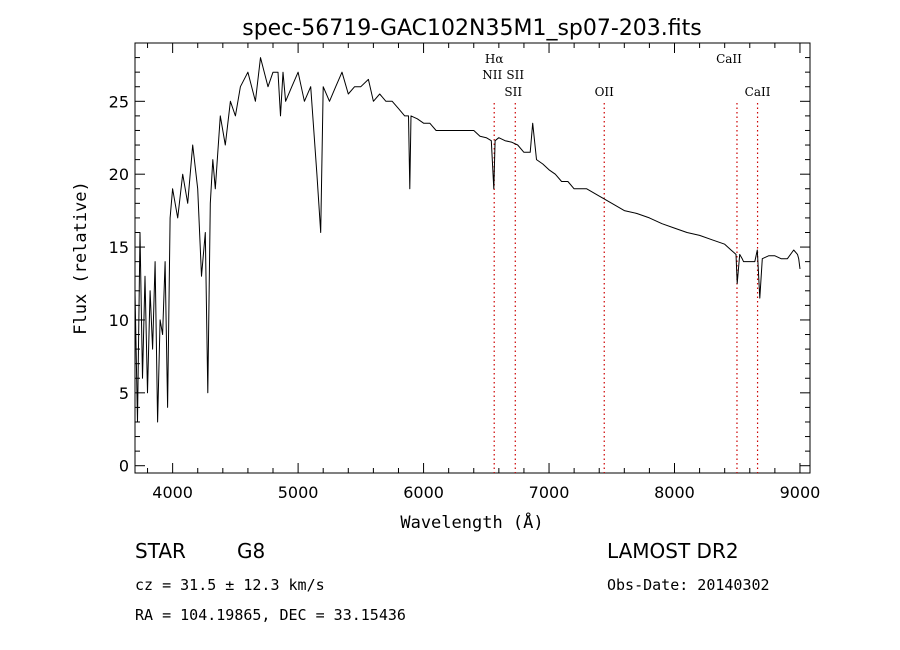 Image resolution: width=900 pixels, height=650 pixels. Describe the element at coordinates (605, 92) in the screenshot. I see `line-label: OII` at that location.